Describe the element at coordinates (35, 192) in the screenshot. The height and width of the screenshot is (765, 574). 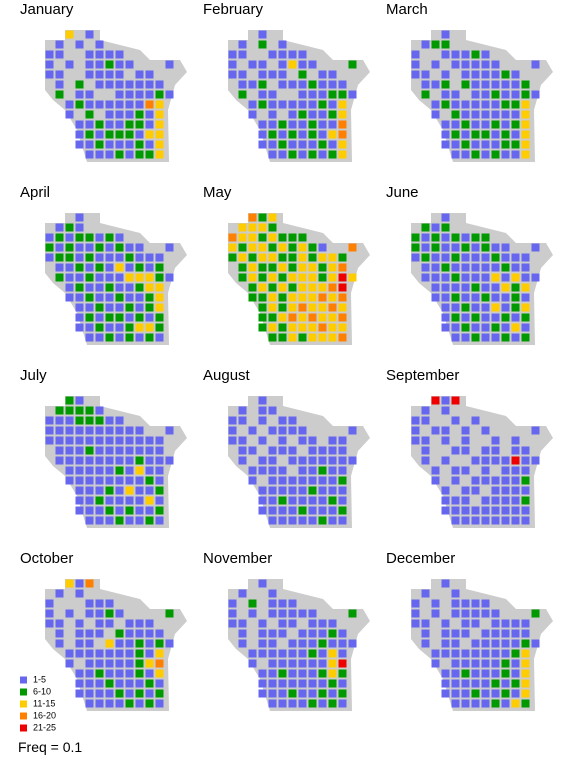
I see `panel-title: April` at that location.